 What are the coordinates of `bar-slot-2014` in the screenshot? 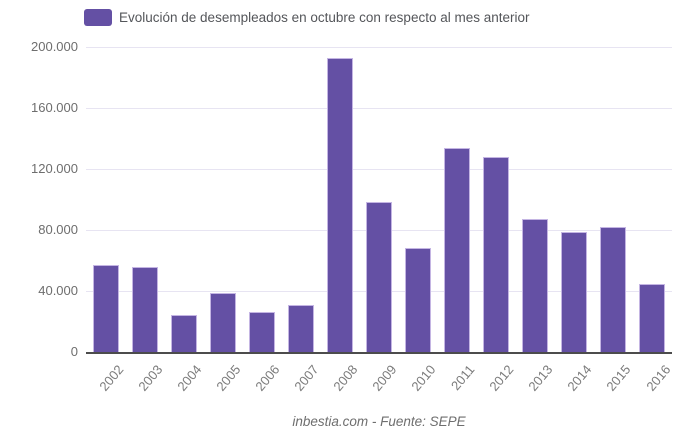 It's located at (574, 199).